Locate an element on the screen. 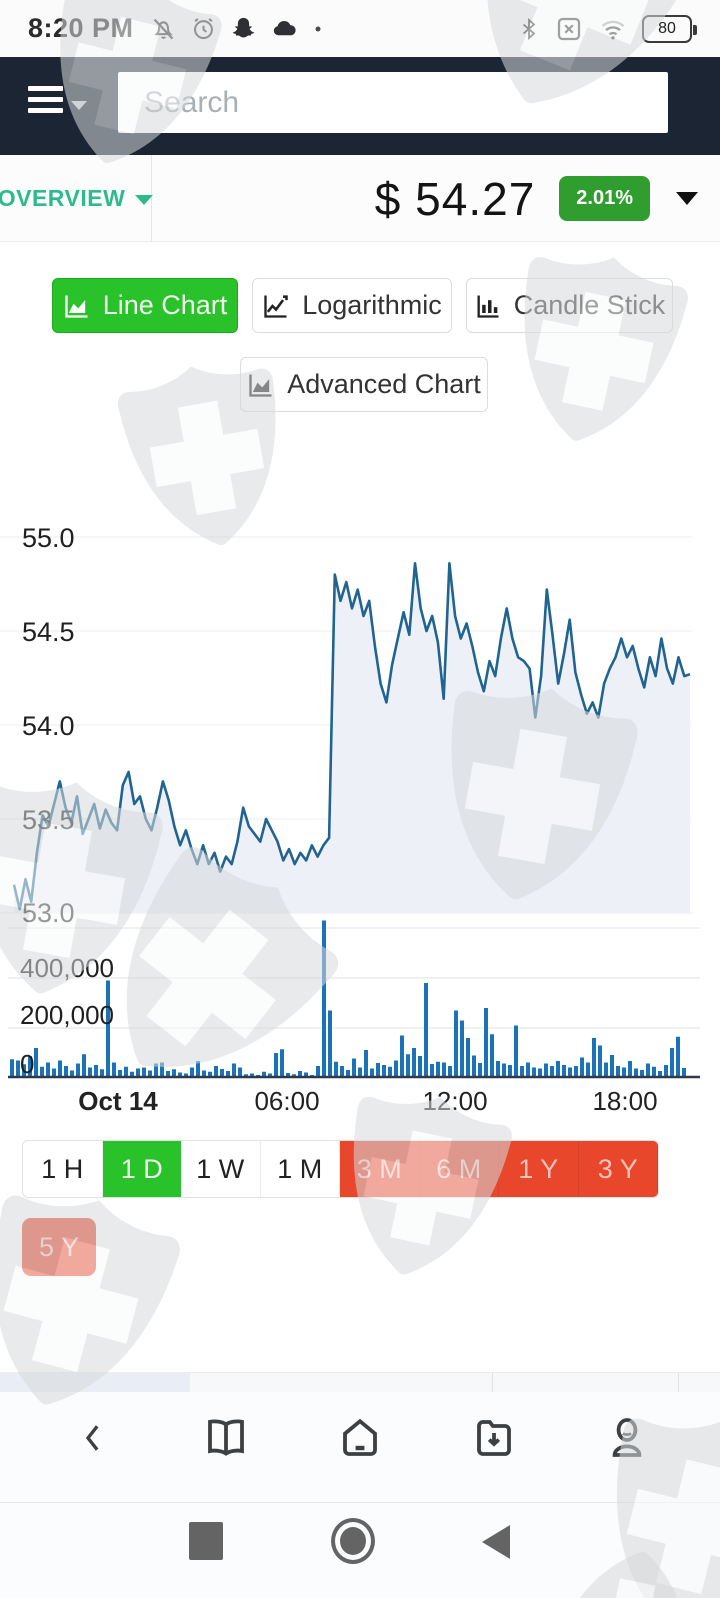 Image resolution: width=720 pixels, height=1598 pixels. chevron-down-icon is located at coordinates (144, 200).